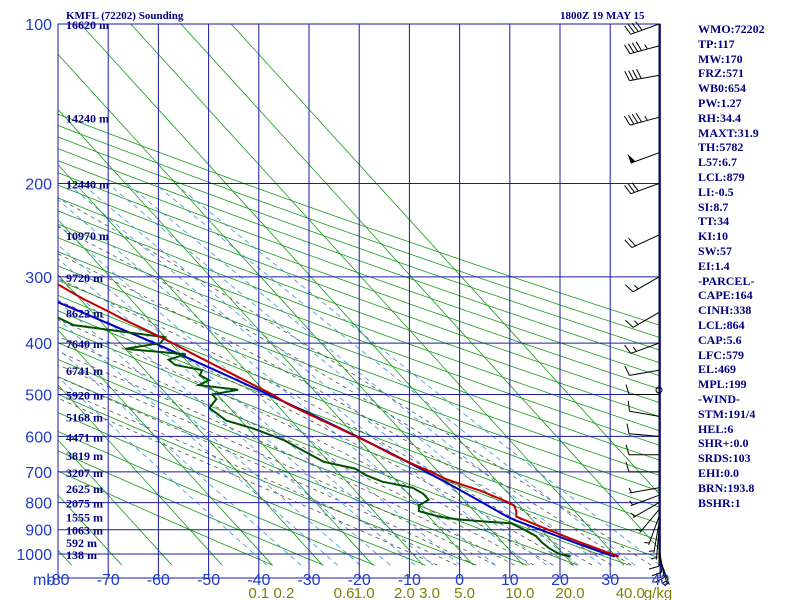 The width and height of the screenshot is (800, 600). Describe the element at coordinates (724, 458) in the screenshot. I see `index-item: SRDS:103` at that location.